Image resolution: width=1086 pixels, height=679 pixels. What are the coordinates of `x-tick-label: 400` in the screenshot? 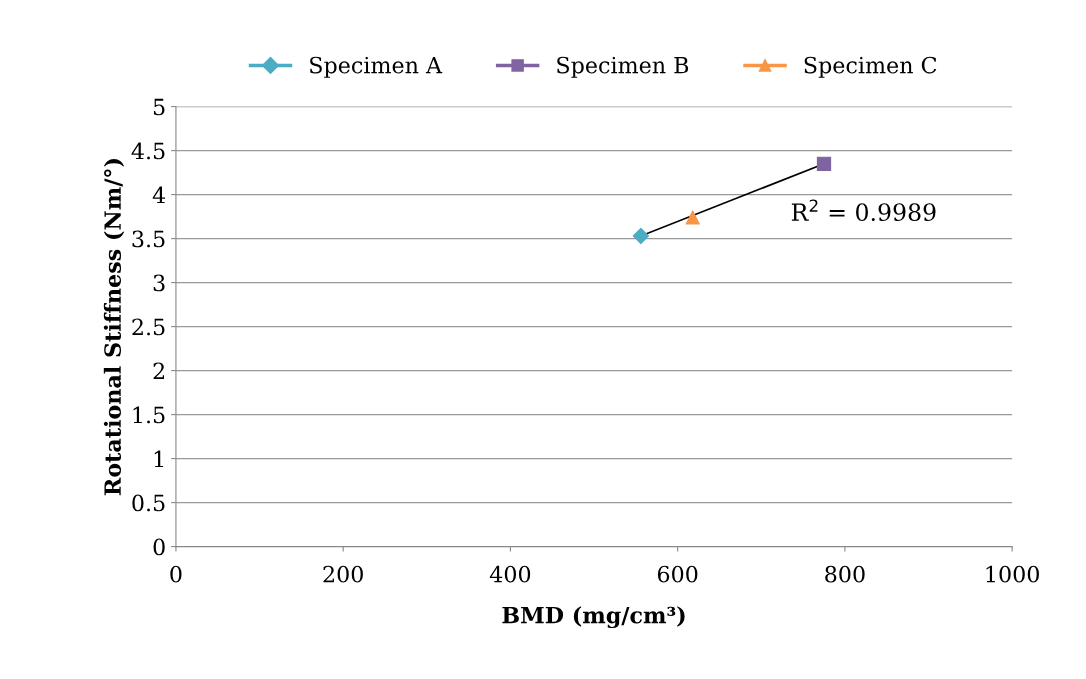 It's located at (510, 574).